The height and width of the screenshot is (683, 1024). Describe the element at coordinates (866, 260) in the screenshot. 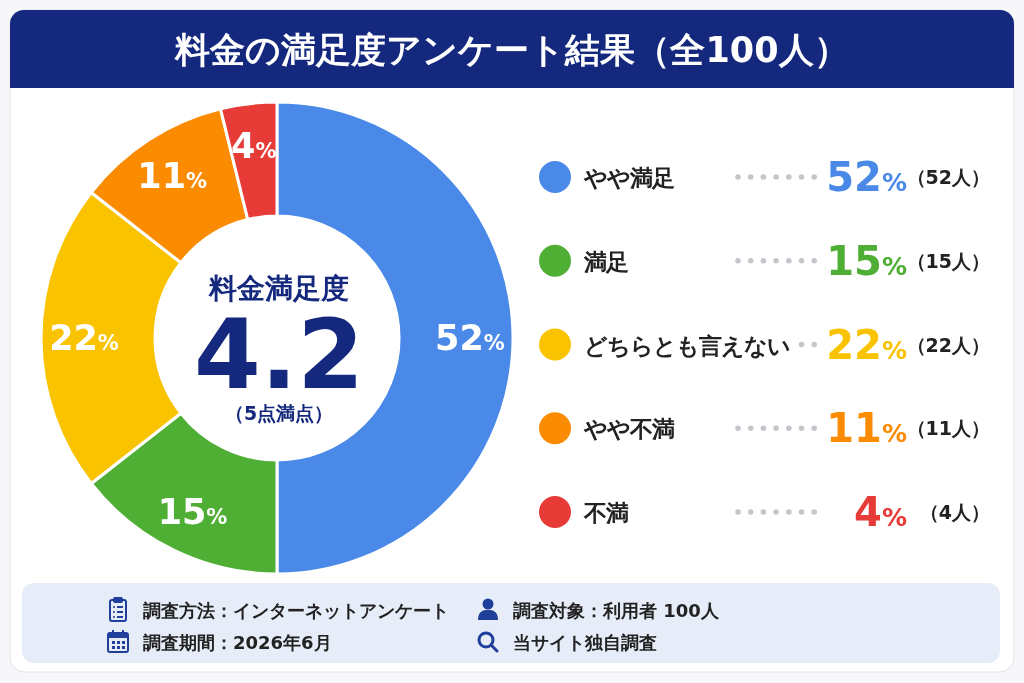

I see `text: 15%` at that location.